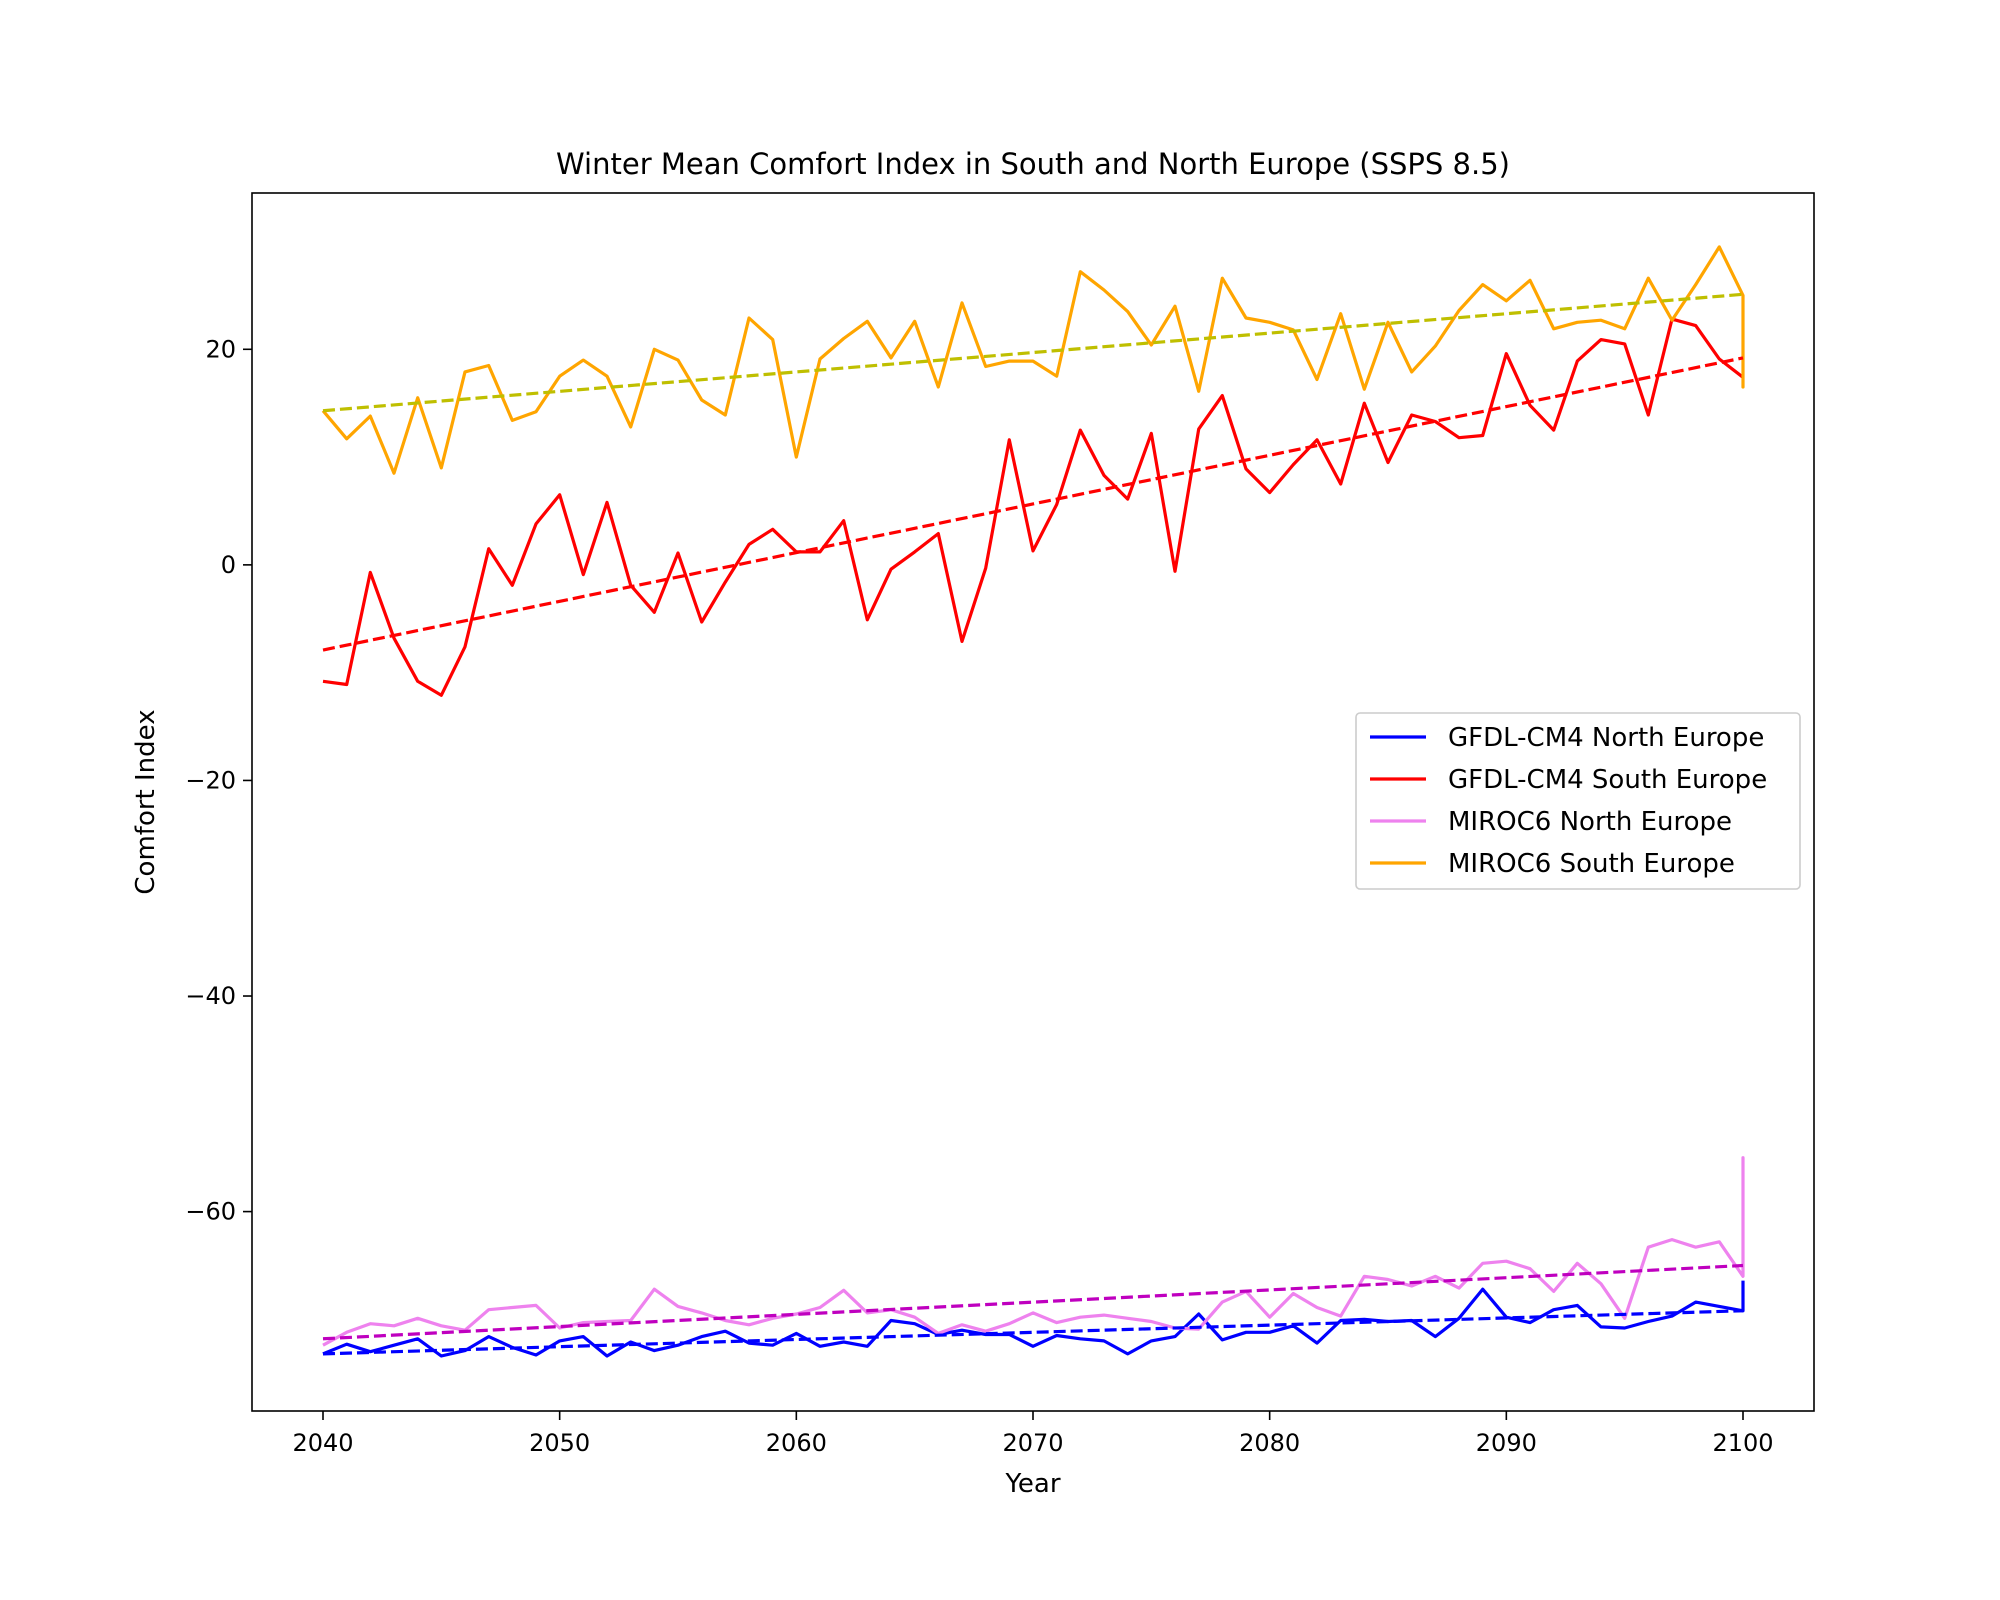  Describe the element at coordinates (1590, 822) in the screenshot. I see `legend-label: MIROC6 North Europe` at that location.